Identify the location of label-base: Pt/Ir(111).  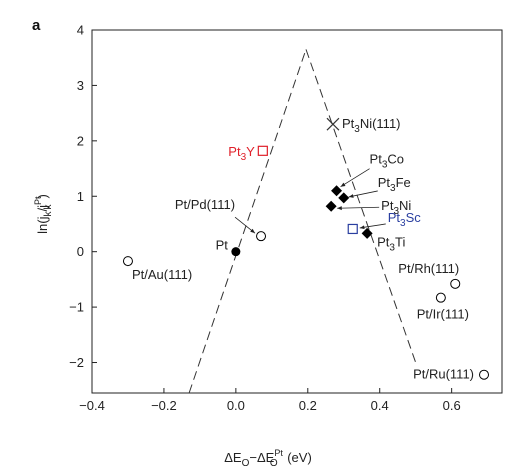
(443, 314).